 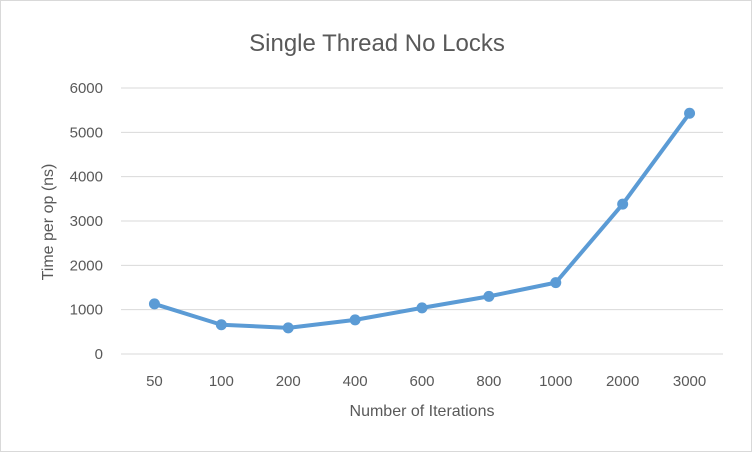 What do you see at coordinates (622, 381) in the screenshot?
I see `x-tick-label: 2000` at bounding box center [622, 381].